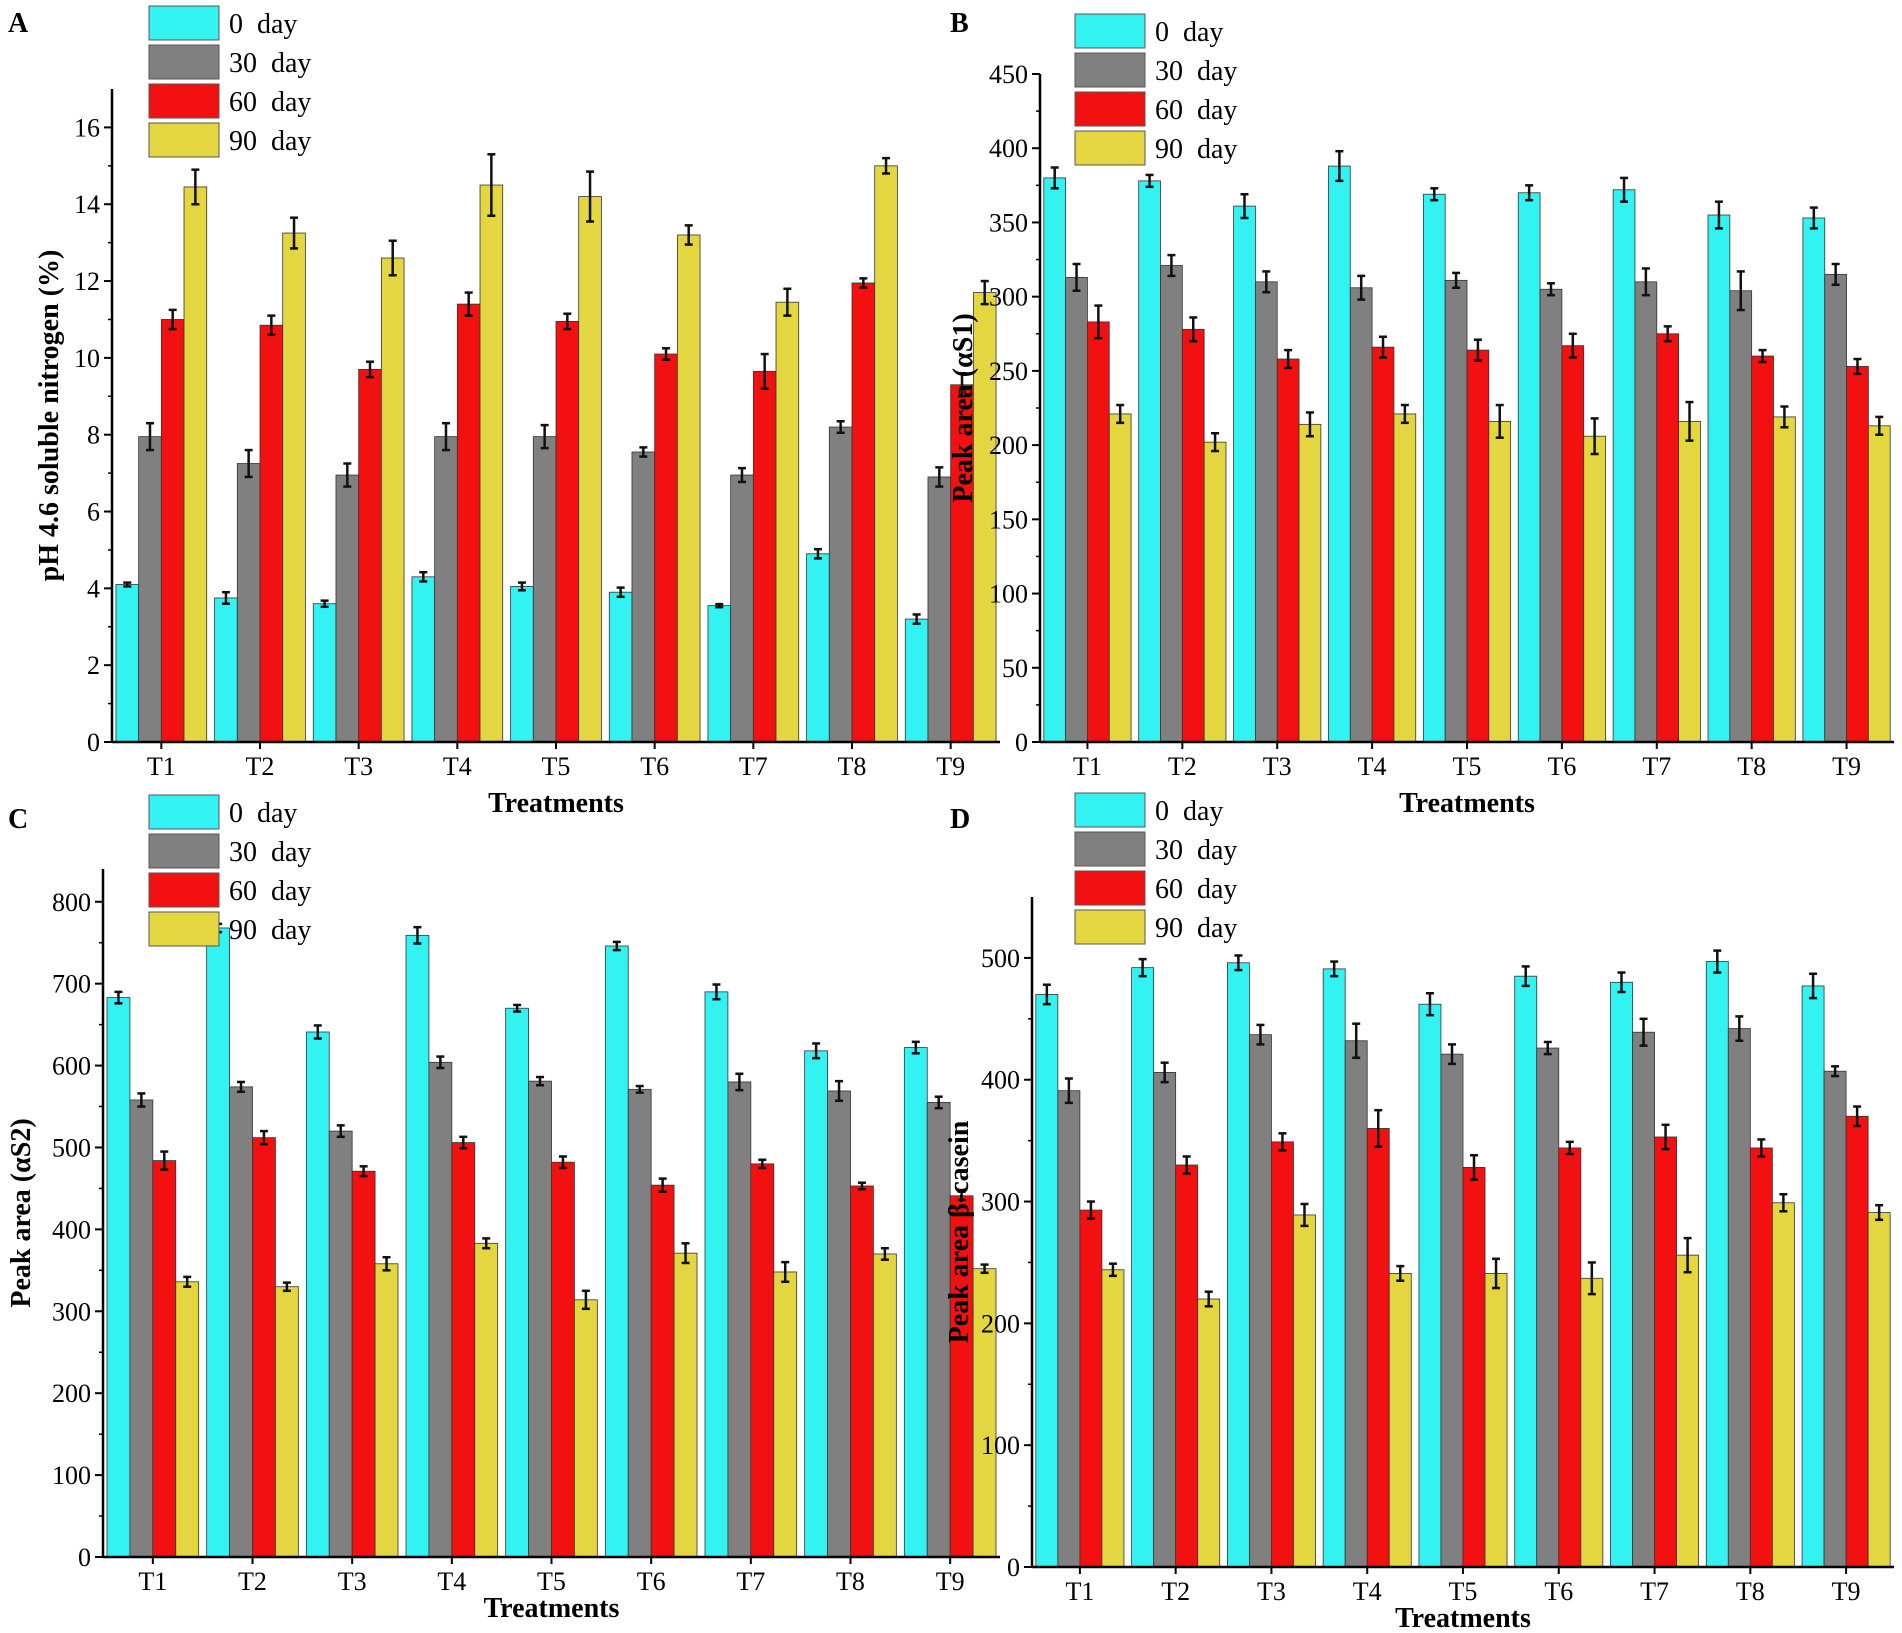 This screenshot has width=1902, height=1633. Describe the element at coordinates (1665, 1352) in the screenshot. I see `bar-D-T7-s2` at that location.